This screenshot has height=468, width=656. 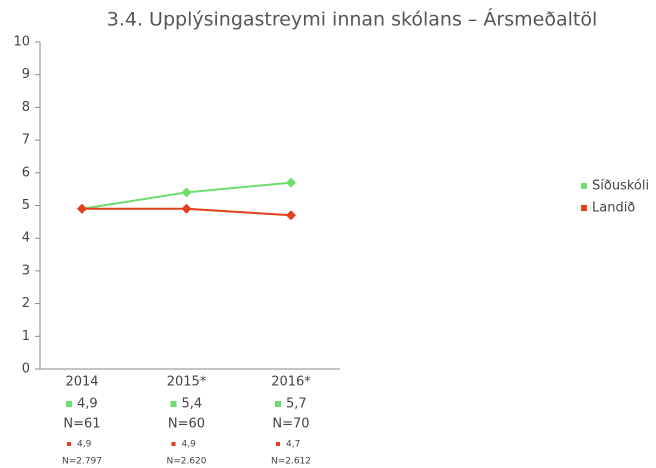 I want to click on n-label: N=2.612, so click(x=291, y=462).